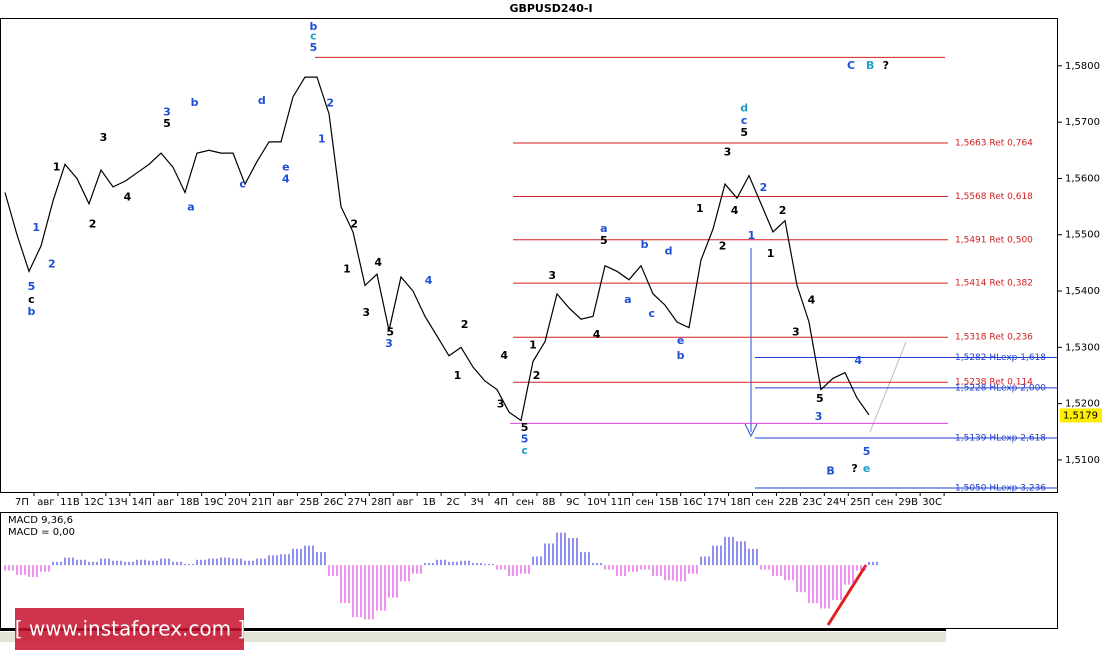 The height and width of the screenshot is (660, 1103). Describe the element at coordinates (40, 520) in the screenshot. I see `macd-title: MACD 9,36,6` at that location.